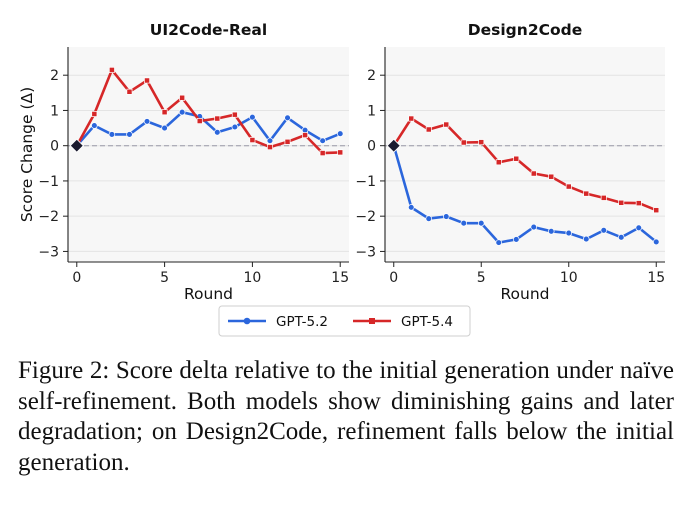  What do you see at coordinates (208, 30) in the screenshot?
I see `chart-title: UI2Code-Real` at bounding box center [208, 30].